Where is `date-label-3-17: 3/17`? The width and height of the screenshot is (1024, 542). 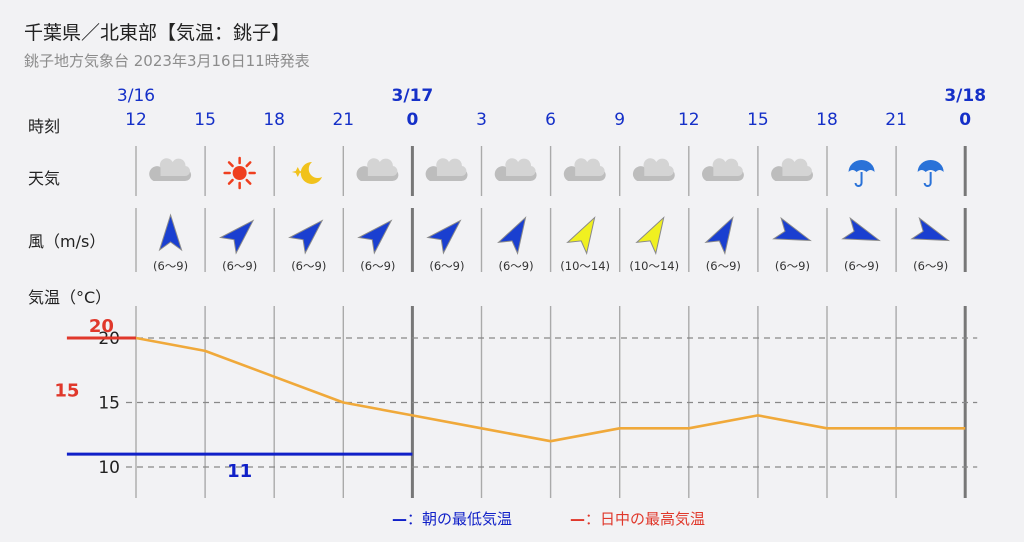 date-label-3-17: 3/17 is located at coordinates (412, 96).